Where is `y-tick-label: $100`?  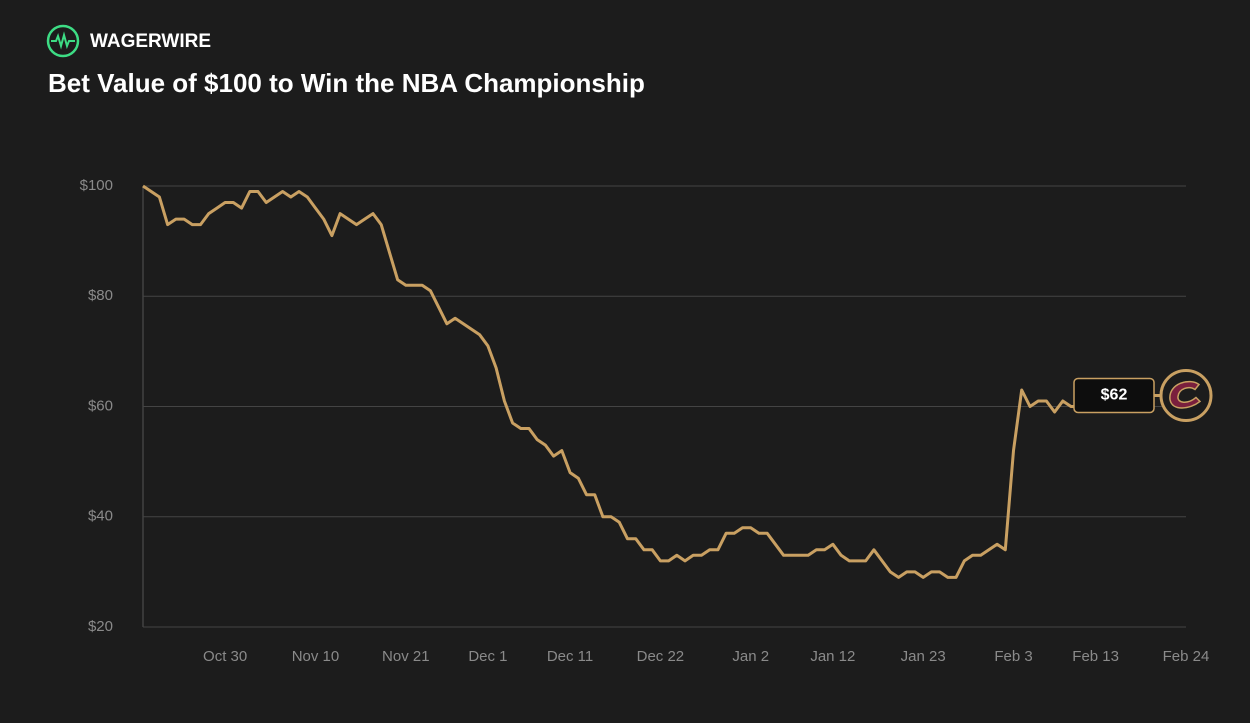
y-tick-label: $100 is located at coordinates (96, 185).